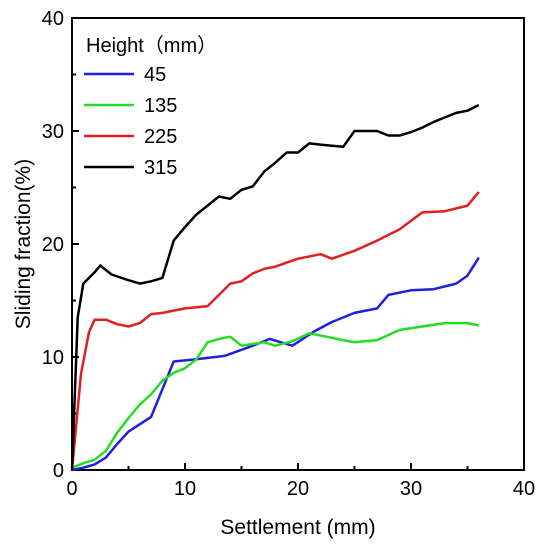  I want to click on y-tick-label: 10, so click(53, 358).